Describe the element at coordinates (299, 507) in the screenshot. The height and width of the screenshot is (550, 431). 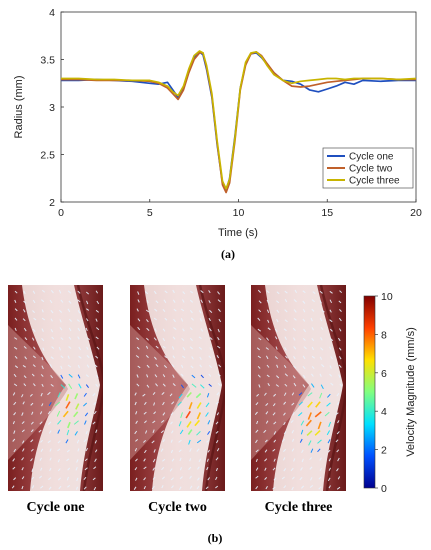
I see `panel-caption: Cycle three` at that location.